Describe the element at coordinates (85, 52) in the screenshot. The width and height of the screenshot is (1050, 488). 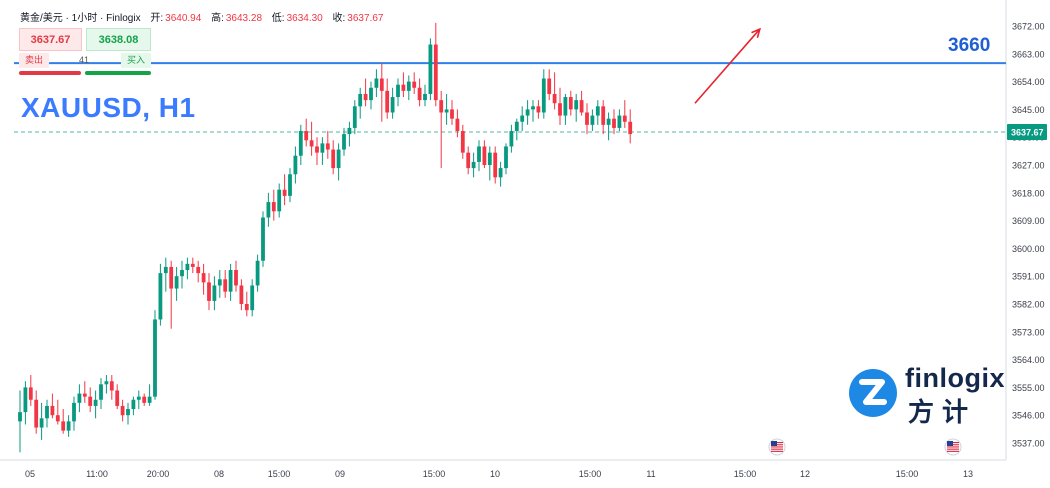
I see `trade-widget: 3637.67 3638.08 卖出 41 买入` at that location.